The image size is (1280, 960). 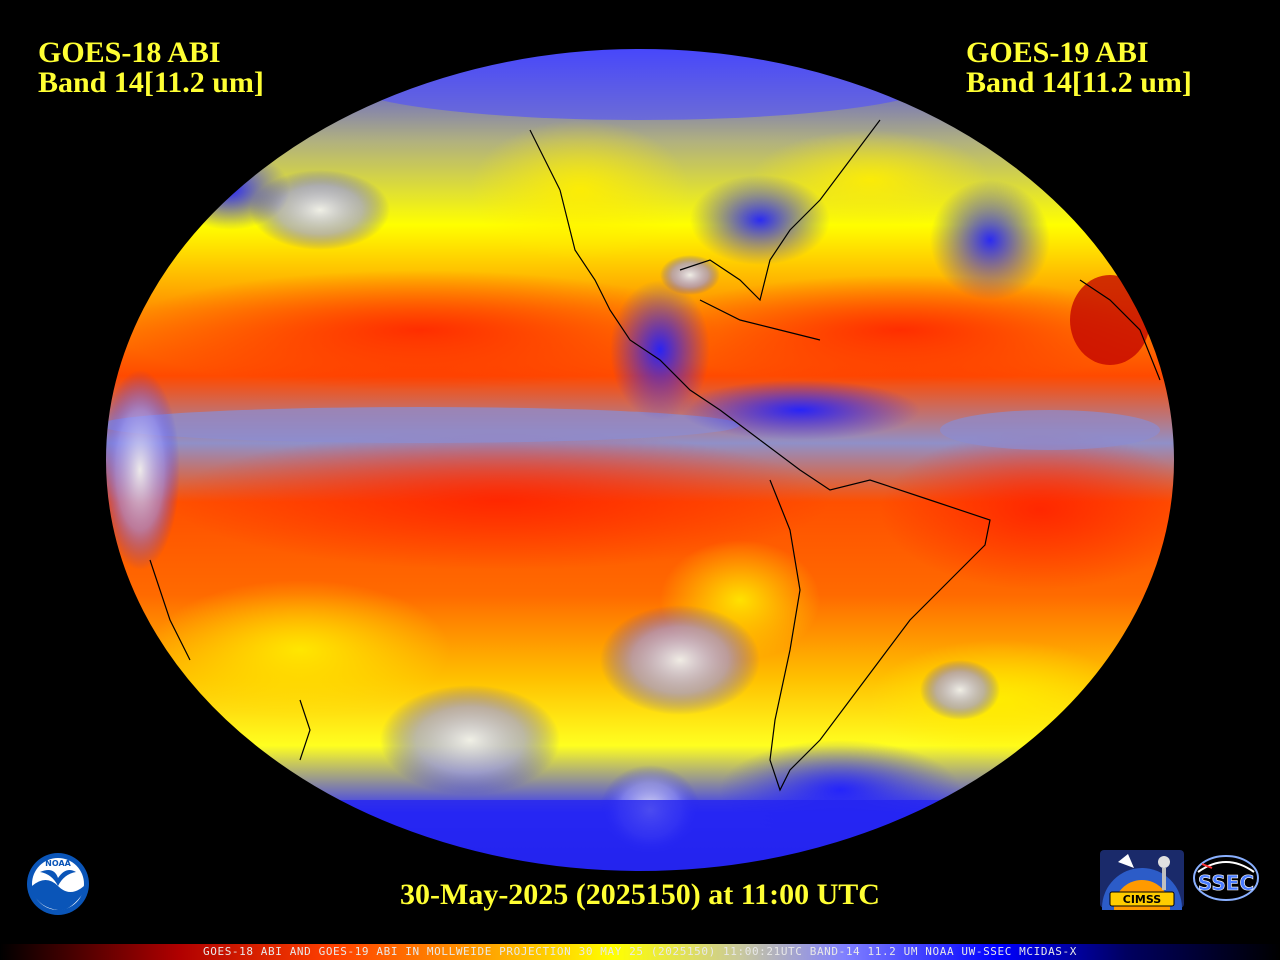 I want to click on left-band-name: Band 14[11.2 um], so click(x=151, y=82).